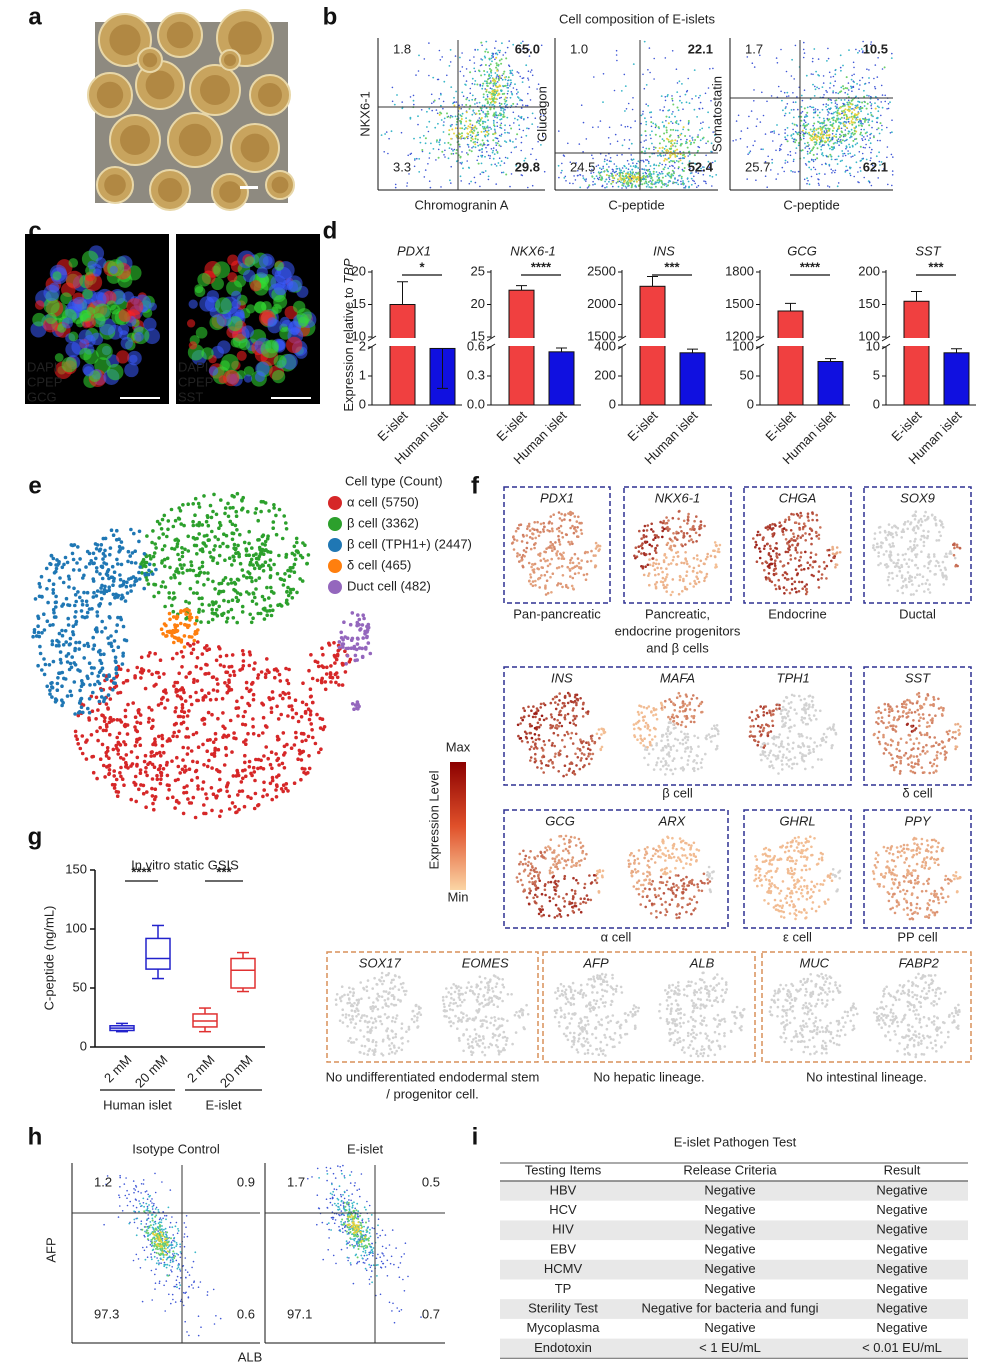  I want to click on panel-label: b, so click(330, 16).